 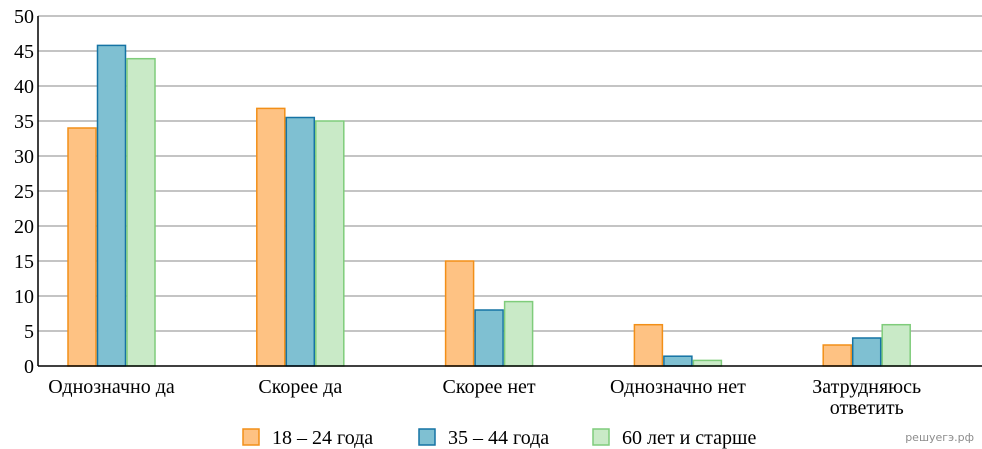 I want to click on y-tick-label: 45, so click(x=24, y=52).